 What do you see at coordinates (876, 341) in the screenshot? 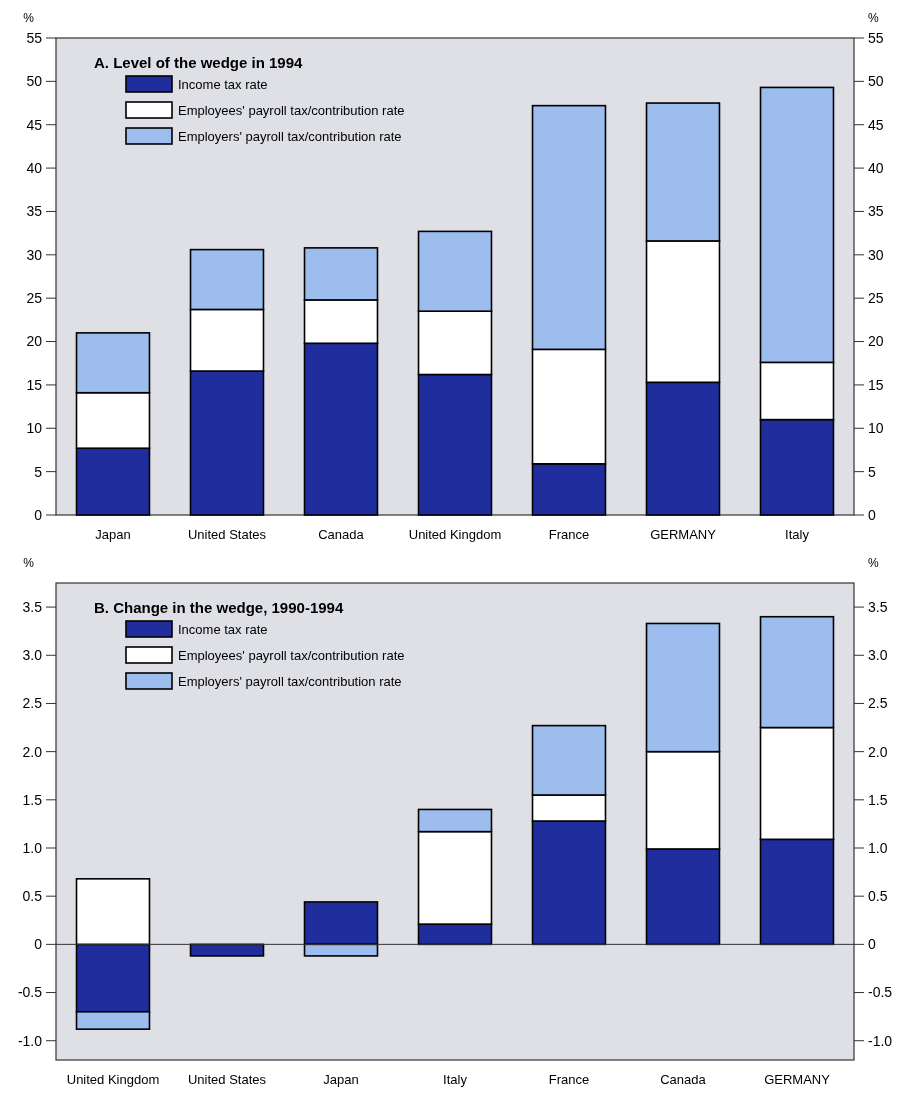
I see `y2-tick-label: 20` at bounding box center [876, 341].